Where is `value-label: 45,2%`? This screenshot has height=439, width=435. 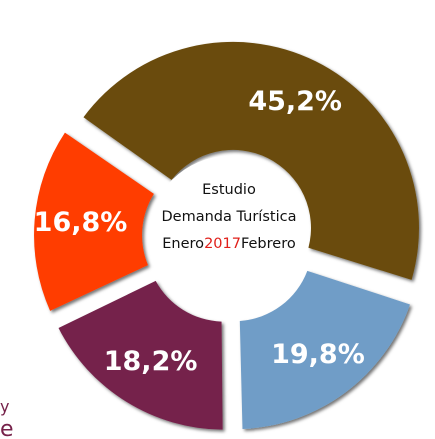 value-label: 45,2% is located at coordinates (295, 101).